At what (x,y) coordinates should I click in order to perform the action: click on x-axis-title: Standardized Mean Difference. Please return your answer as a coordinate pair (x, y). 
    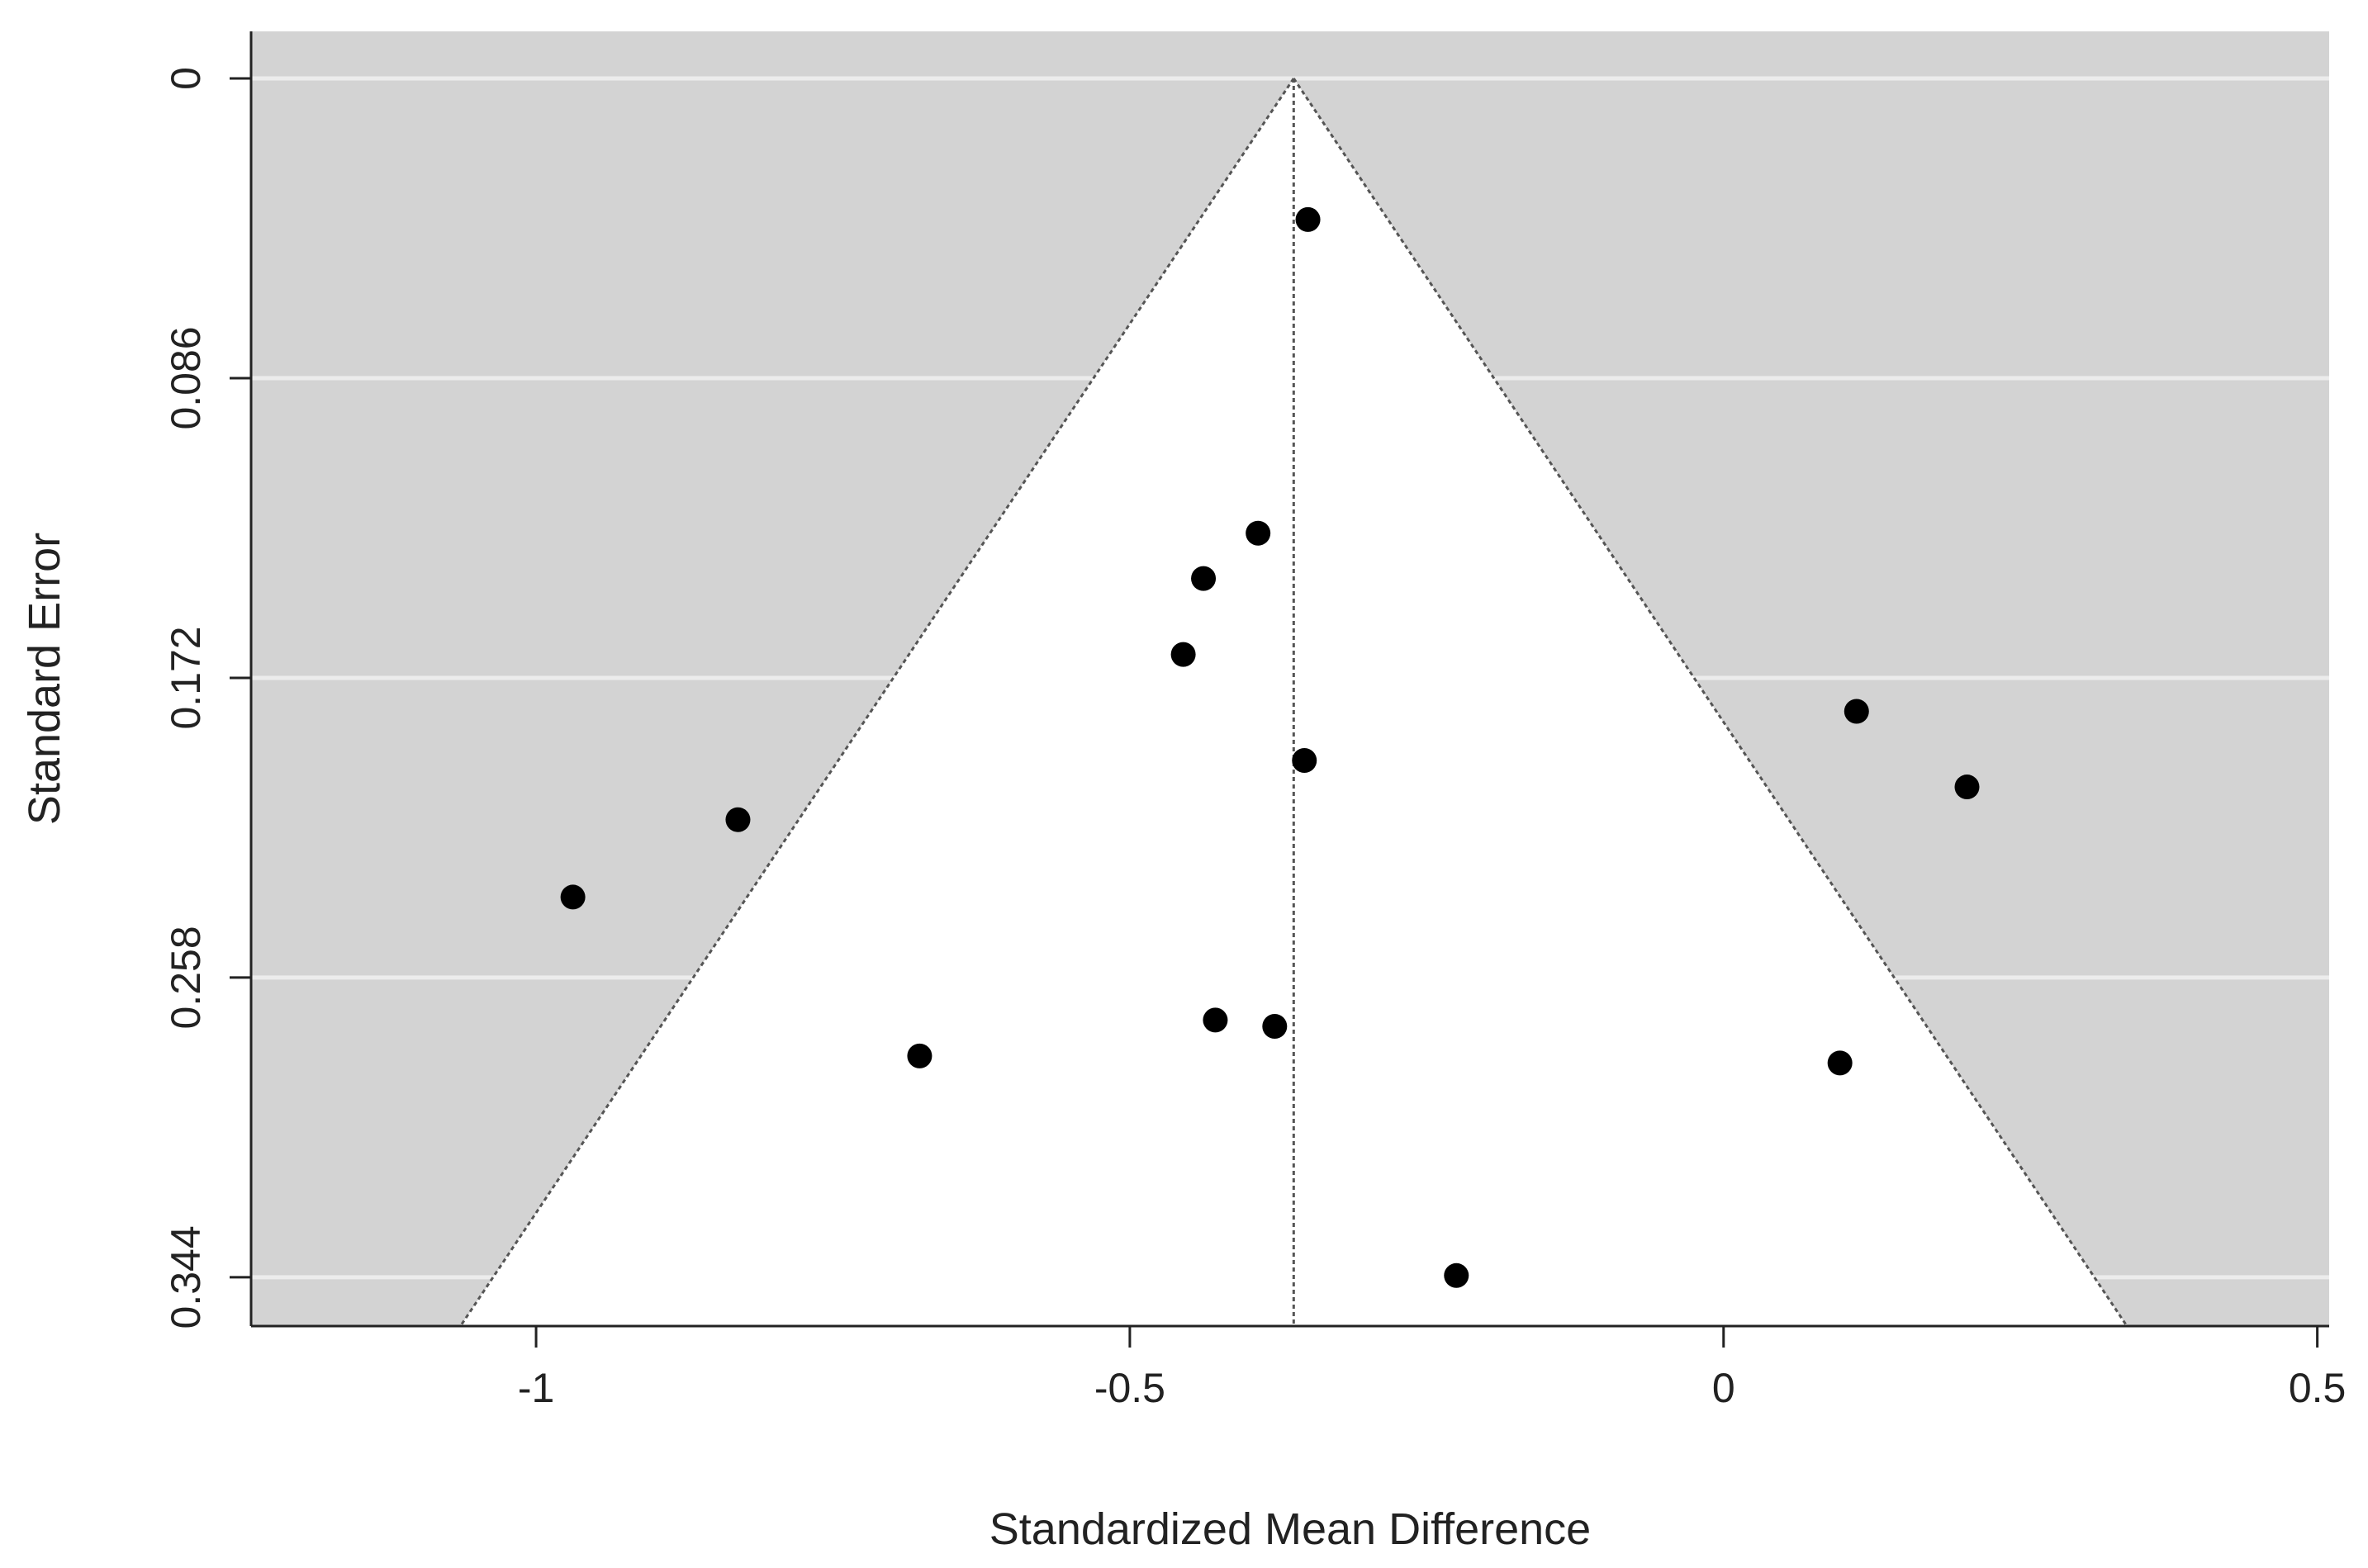
    Looking at the image, I should click on (1290, 1529).